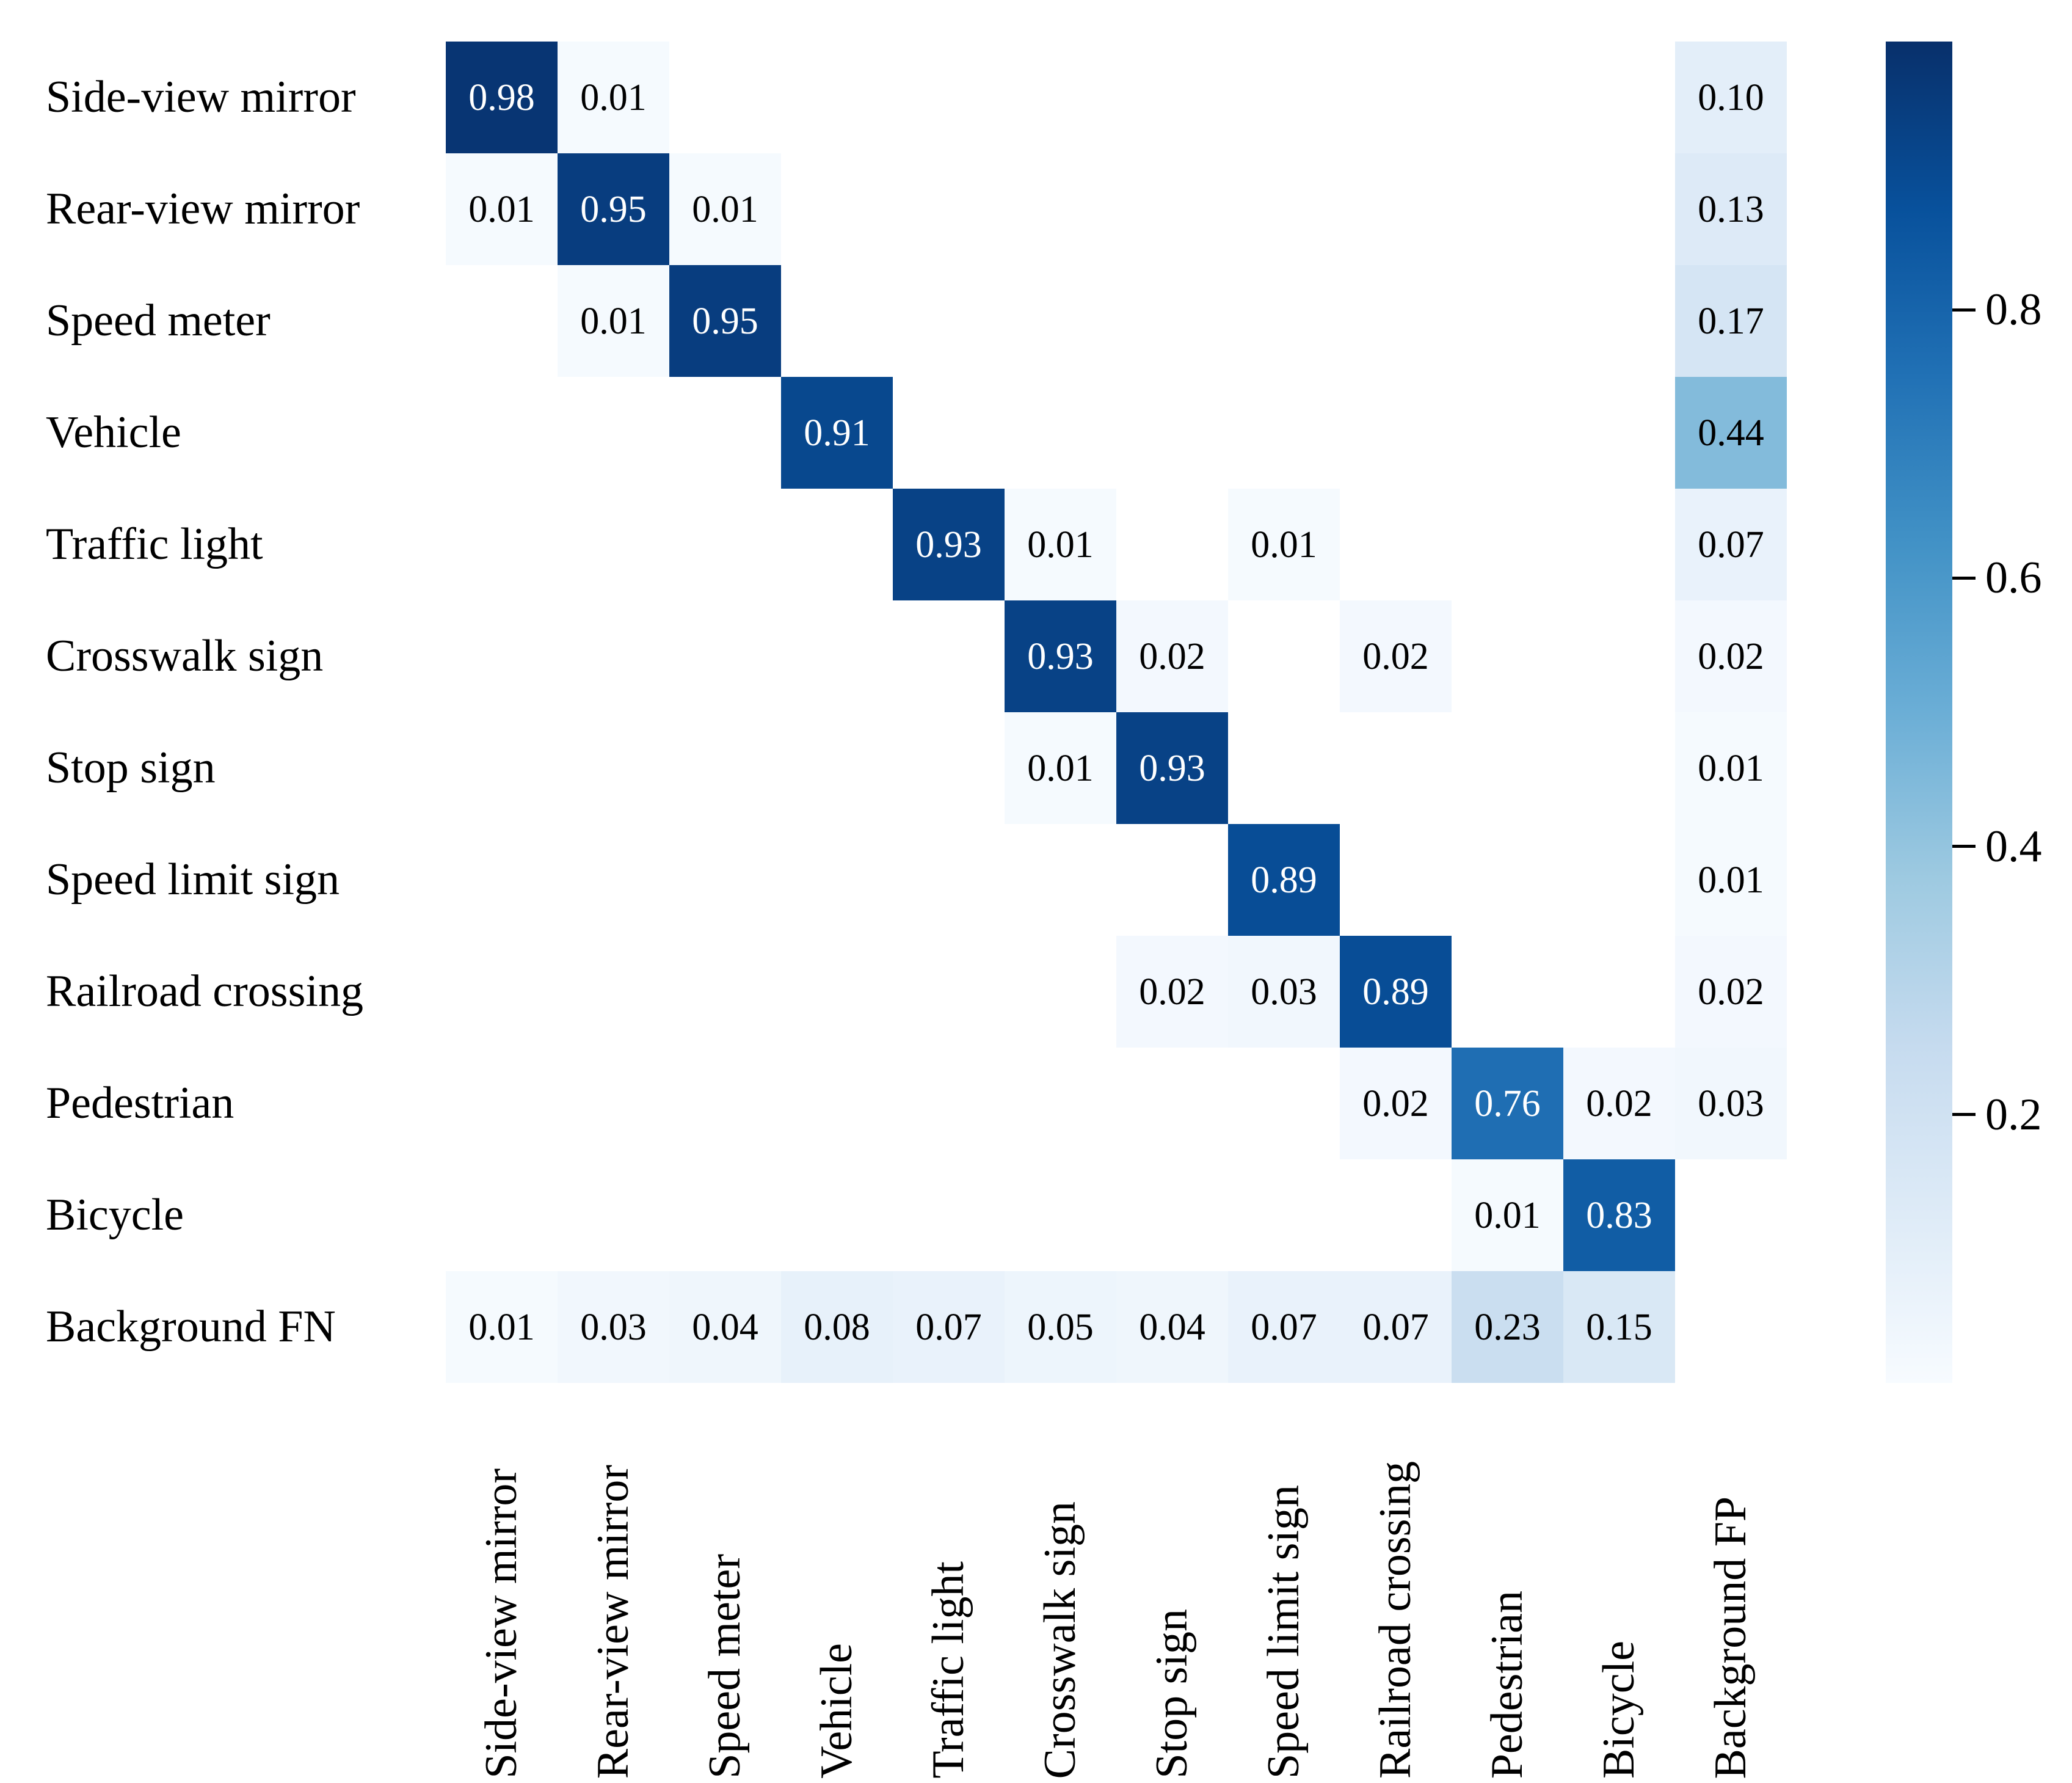 Image resolution: width=2072 pixels, height=1783 pixels. I want to click on heatmap-cell: 0.04, so click(1172, 1327).